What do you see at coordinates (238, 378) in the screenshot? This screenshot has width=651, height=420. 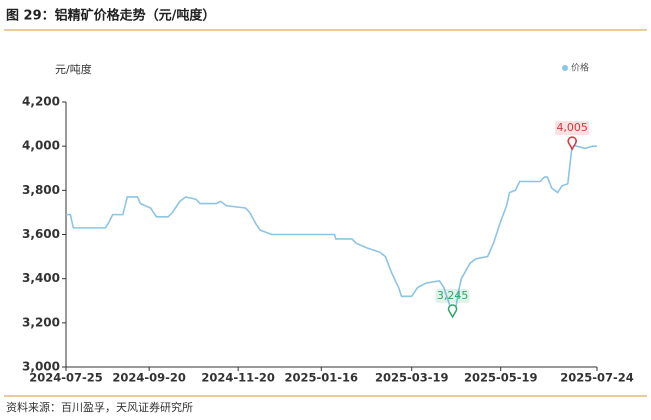 I see `x-tick-label: 2024-11-20` at bounding box center [238, 378].